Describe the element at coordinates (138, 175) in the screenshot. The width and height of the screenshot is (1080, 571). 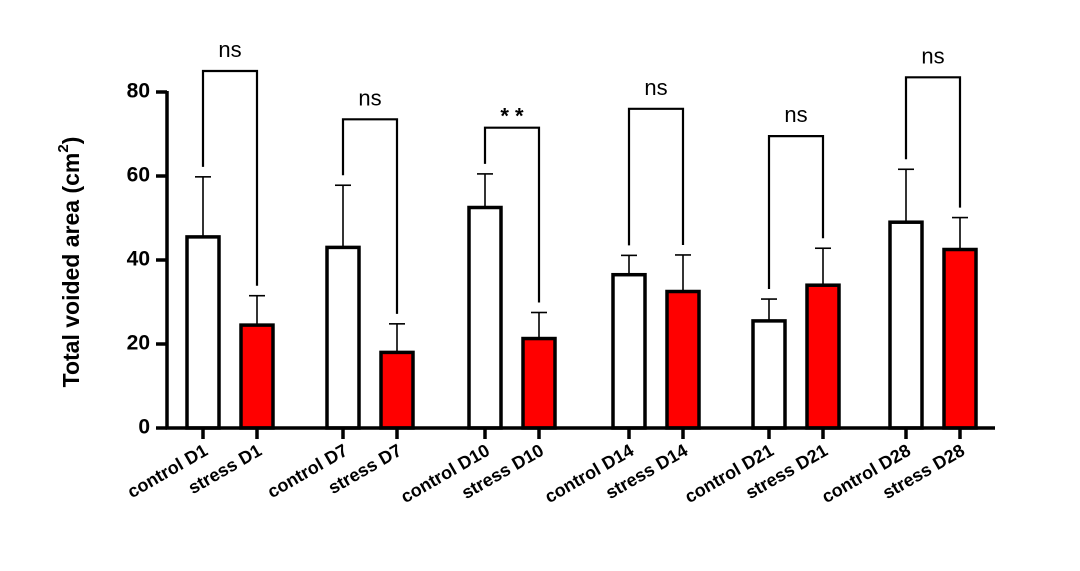
I see `y-tick-label: 60` at that location.